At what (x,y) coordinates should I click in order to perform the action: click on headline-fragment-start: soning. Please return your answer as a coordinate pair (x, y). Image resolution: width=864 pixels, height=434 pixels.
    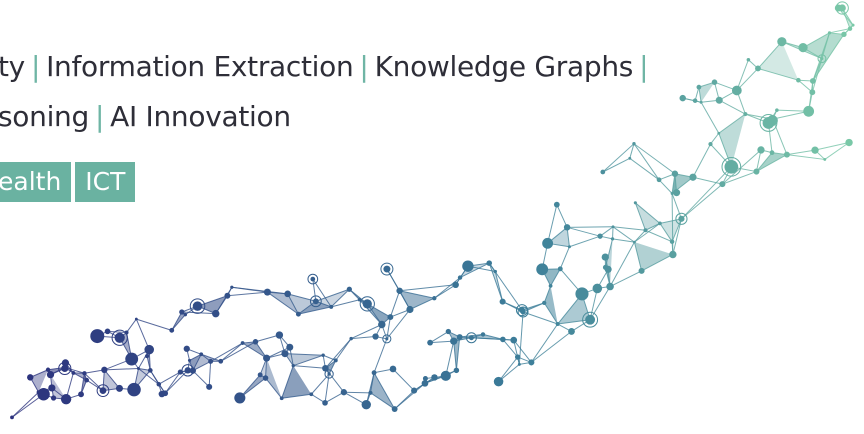
    Looking at the image, I should click on (44, 116).